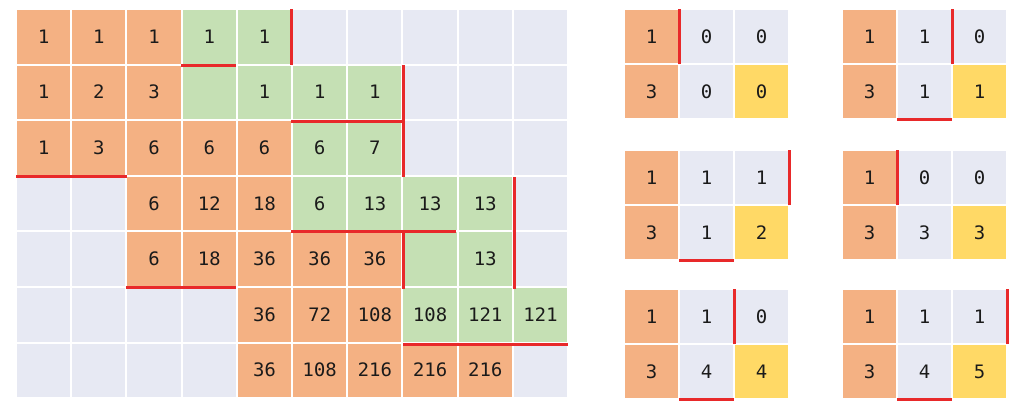 The width and height of the screenshot is (1024, 407). Describe the element at coordinates (209, 203) in the screenshot. I see `grid-cell: 12` at that location.